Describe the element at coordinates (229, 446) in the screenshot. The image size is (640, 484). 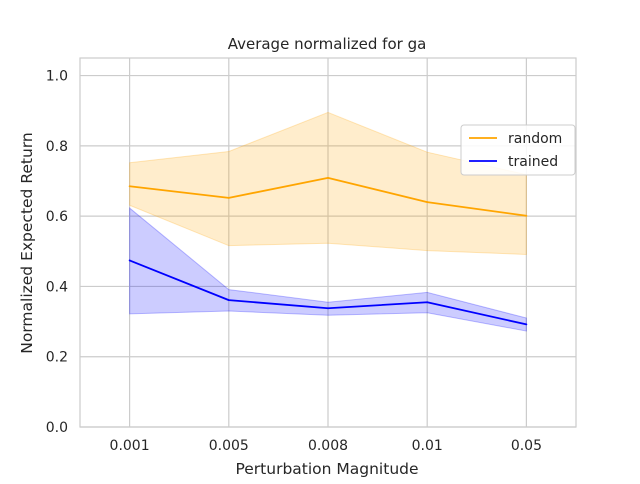
I see `x-tick-label: 0.005` at that location.